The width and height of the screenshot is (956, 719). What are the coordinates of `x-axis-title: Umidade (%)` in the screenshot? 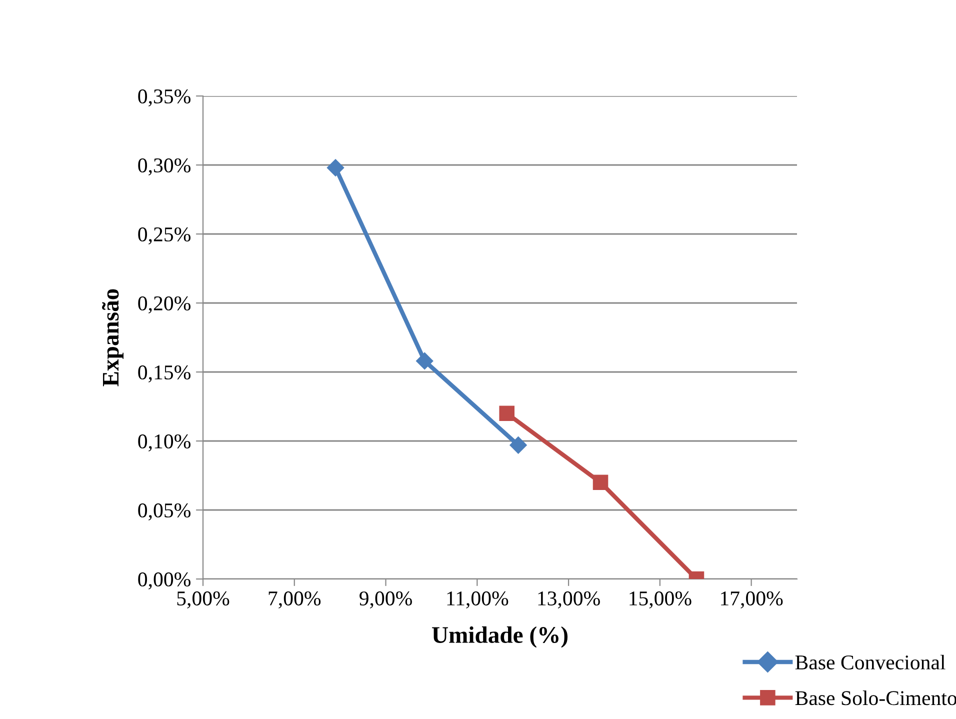 It's located at (500, 637).